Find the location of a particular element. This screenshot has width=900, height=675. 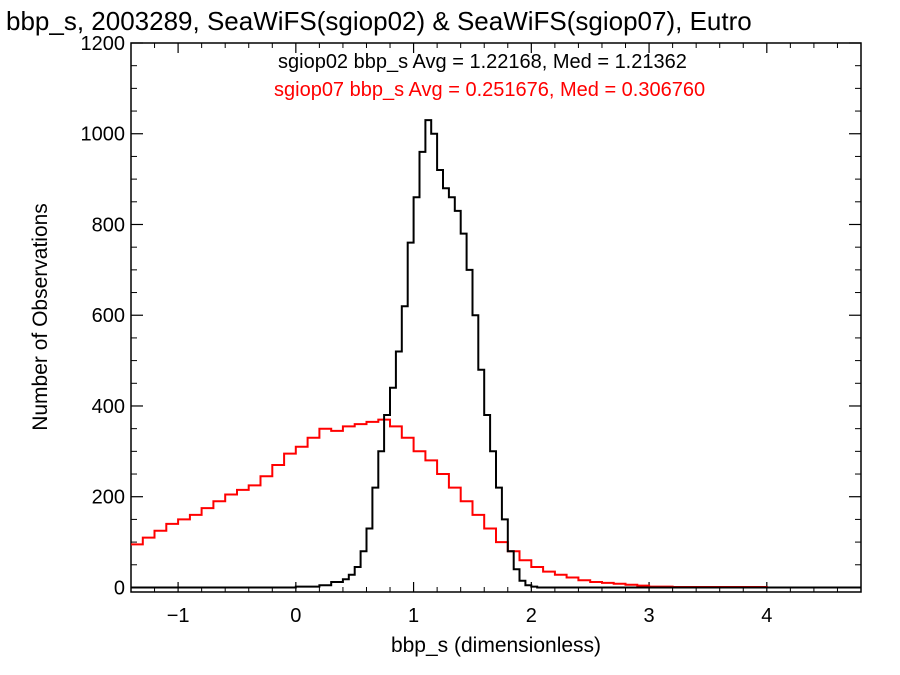

x-tick-label: 3 is located at coordinates (649, 616).